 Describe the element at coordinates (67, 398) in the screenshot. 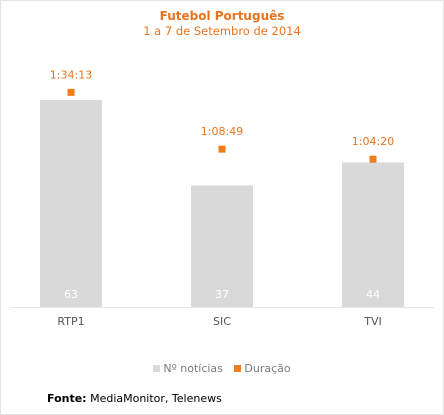

I see `source-label: Fonte:` at that location.